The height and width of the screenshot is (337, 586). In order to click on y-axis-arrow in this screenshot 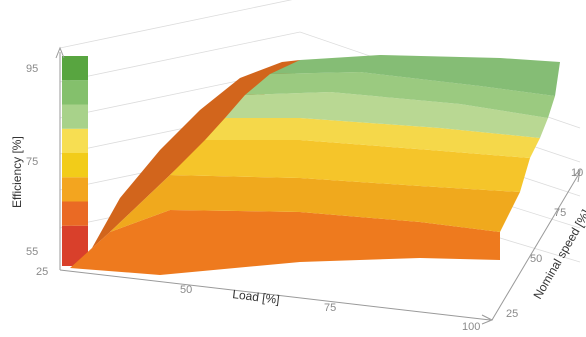, I will do `click(577, 175)`.